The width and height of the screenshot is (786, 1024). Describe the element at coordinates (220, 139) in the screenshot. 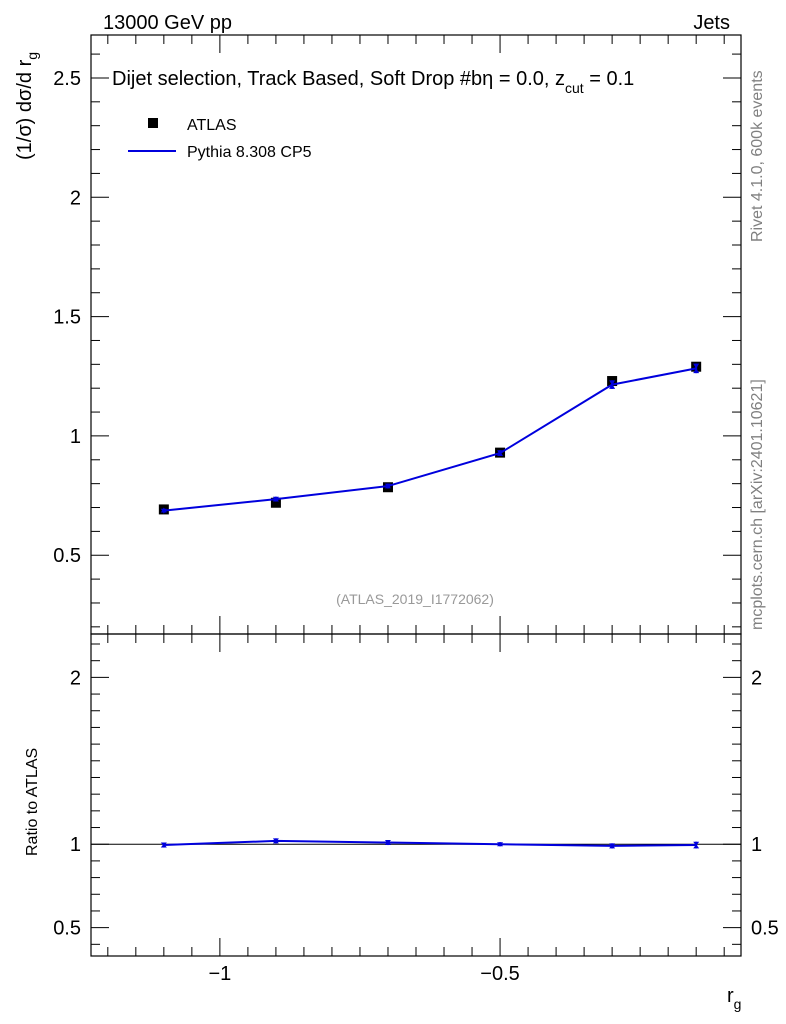

I see `legend: ATLAS Pythia 8.308 CP5` at that location.